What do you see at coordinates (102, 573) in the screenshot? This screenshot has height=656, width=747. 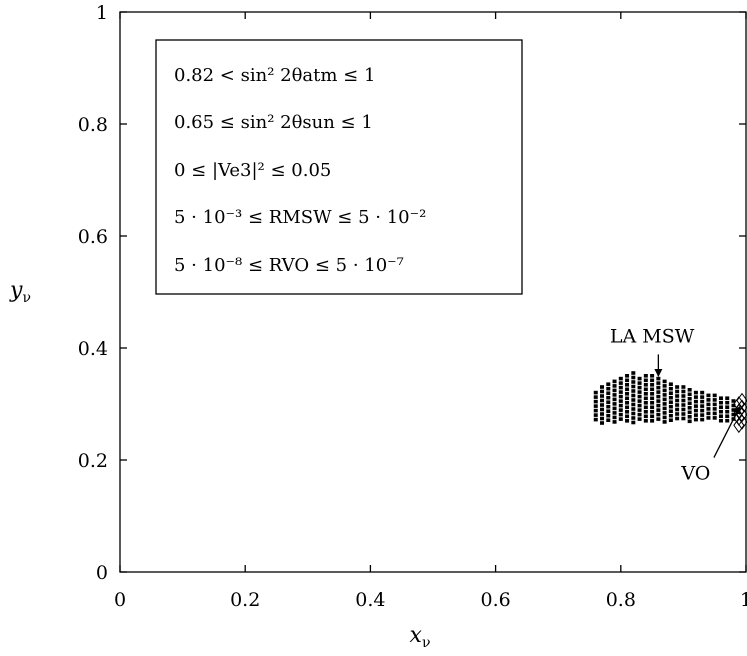 I see `y-tick-label: 0` at bounding box center [102, 573].